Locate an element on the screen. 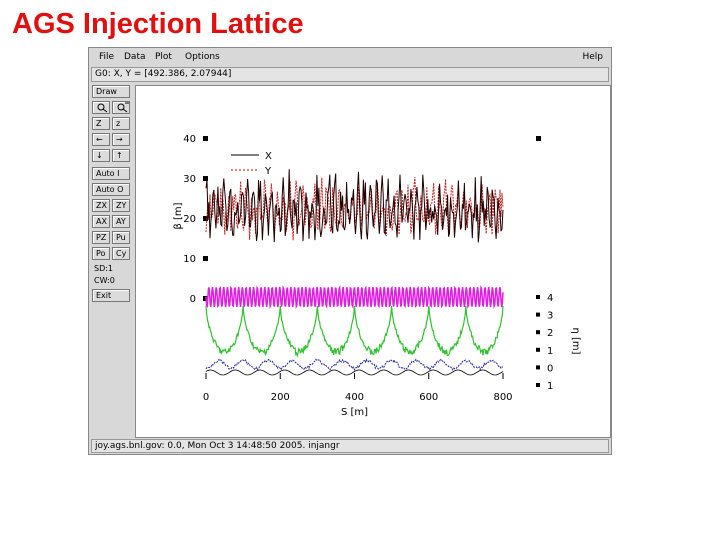 Image resolution: width=720 pixels, height=540 pixels. beta-x-curve is located at coordinates (354, 206).